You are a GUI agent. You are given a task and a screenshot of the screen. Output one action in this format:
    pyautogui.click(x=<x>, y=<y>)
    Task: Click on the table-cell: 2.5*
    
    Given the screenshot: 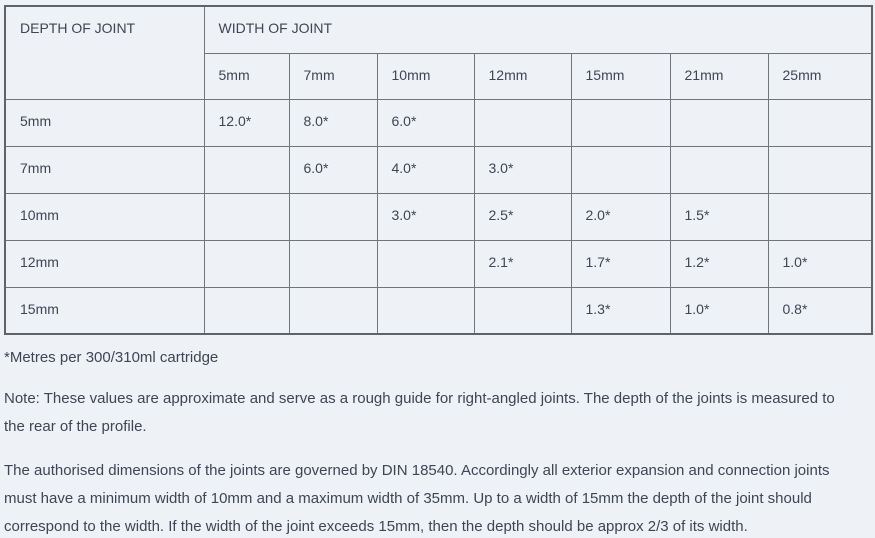 What is the action you would take?
    pyautogui.click(x=522, y=216)
    